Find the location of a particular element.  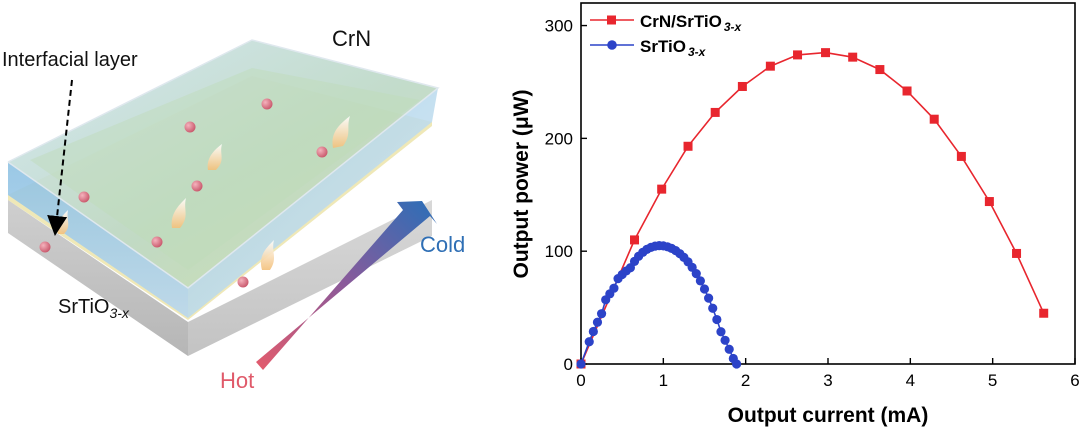

cold-label: Cold is located at coordinates (442, 244).